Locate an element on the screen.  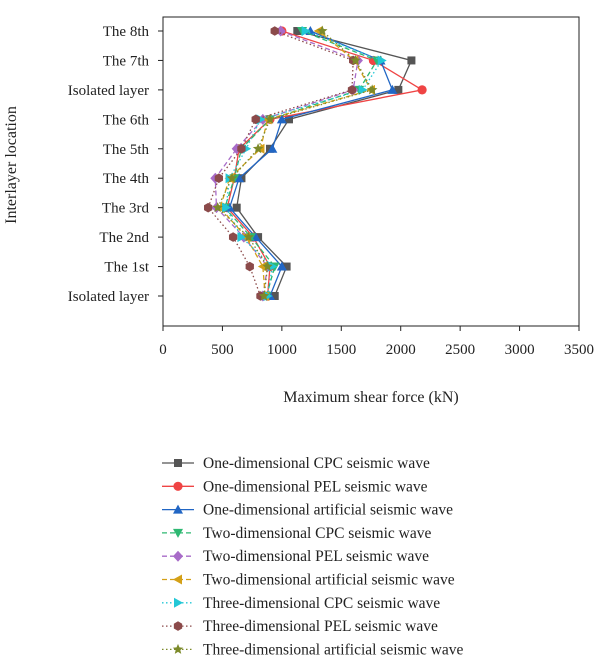
legend-label: Two-dimensional CPC seismic wave is located at coordinates (317, 533).